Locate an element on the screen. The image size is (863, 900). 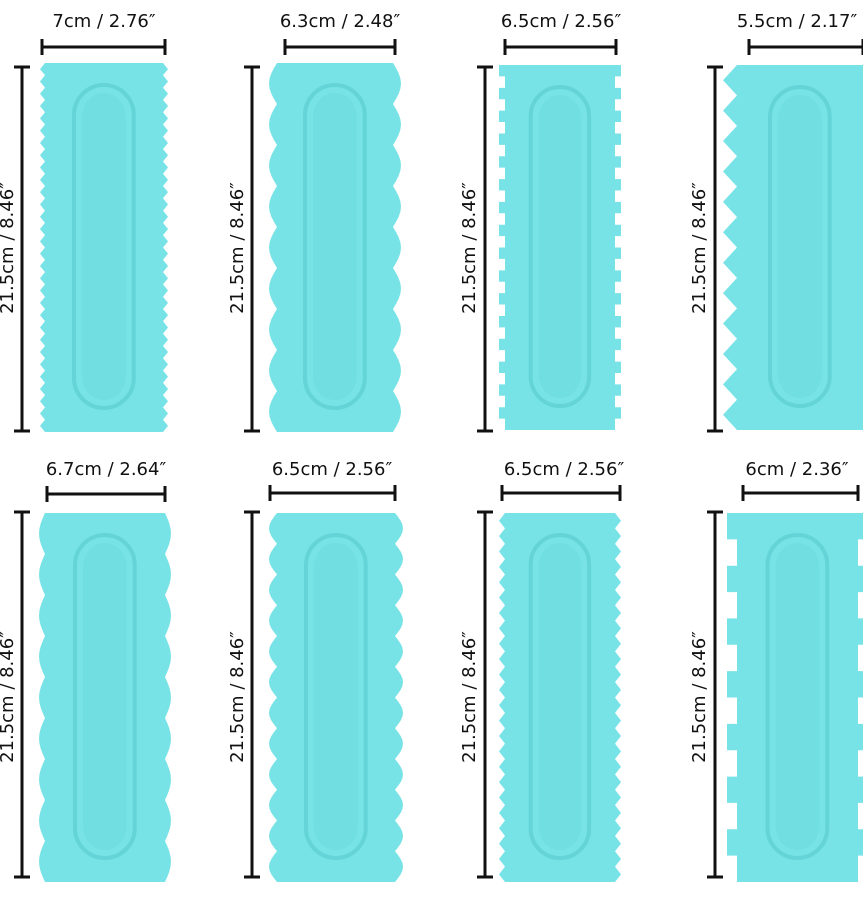
width-label: 6cm / 2.36″ is located at coordinates (797, 469).